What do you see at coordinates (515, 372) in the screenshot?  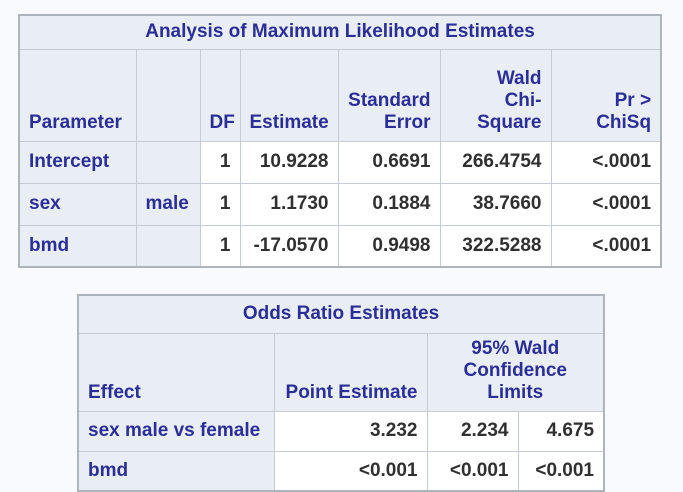 I see `column-header-confidence-limits: 95% Wald Confidence Limits` at bounding box center [515, 372].